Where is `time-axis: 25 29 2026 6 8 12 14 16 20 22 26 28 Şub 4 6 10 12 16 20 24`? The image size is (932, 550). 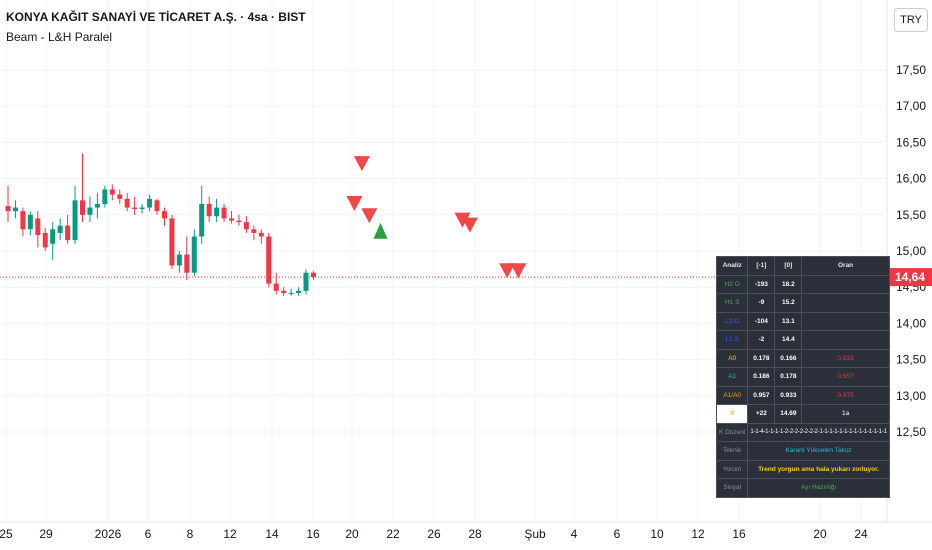
time-axis: 25 29 2026 6 8 12 14 16 20 22 26 28 Şub 4 6 10 12 16 20 24 is located at coordinates (434, 534).